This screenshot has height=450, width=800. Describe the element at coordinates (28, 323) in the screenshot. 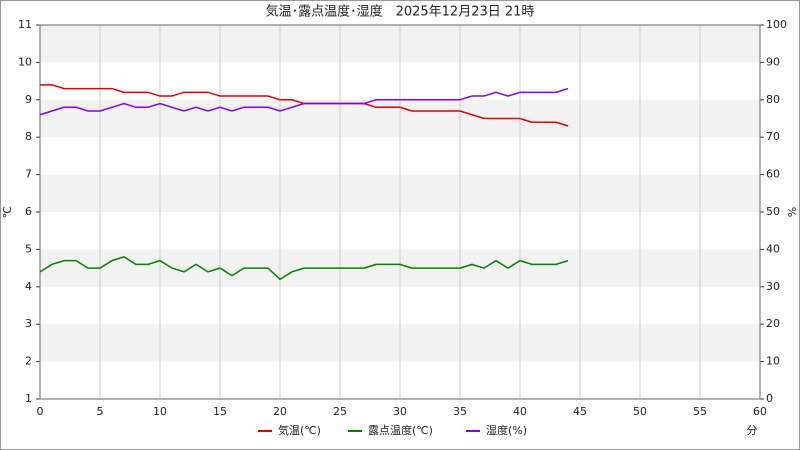

I see `y-tick-label: 3` at that location.